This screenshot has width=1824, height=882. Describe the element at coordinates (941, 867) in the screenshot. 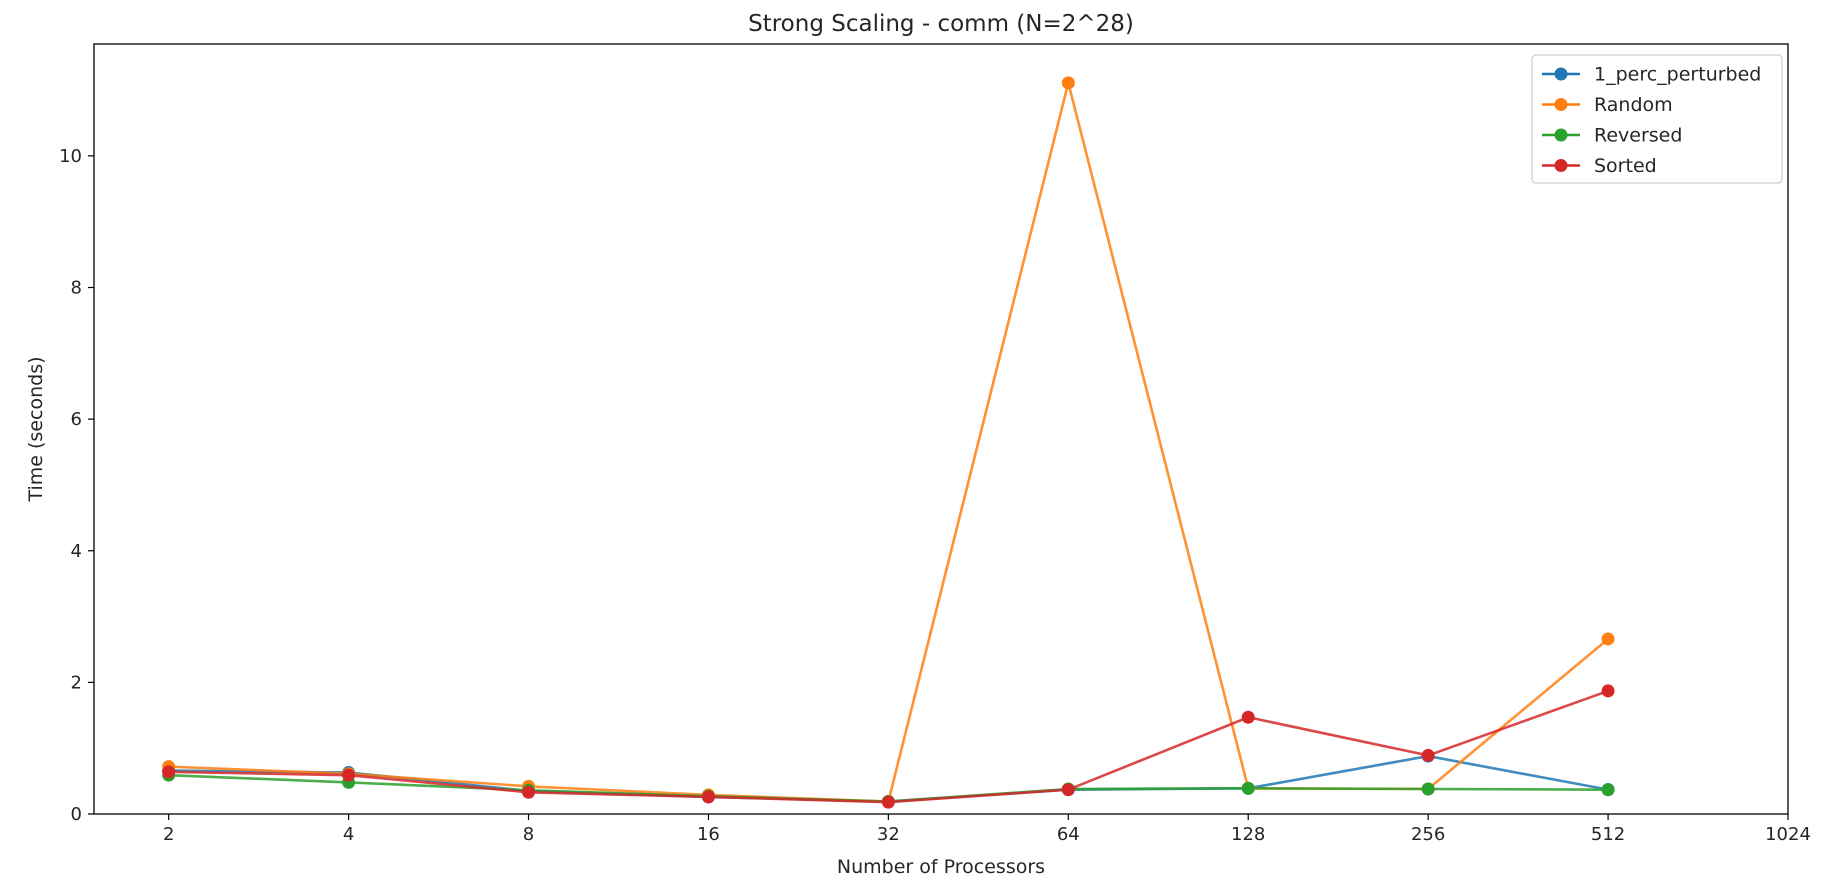

I see `x-axis-label: Number of Processors` at that location.